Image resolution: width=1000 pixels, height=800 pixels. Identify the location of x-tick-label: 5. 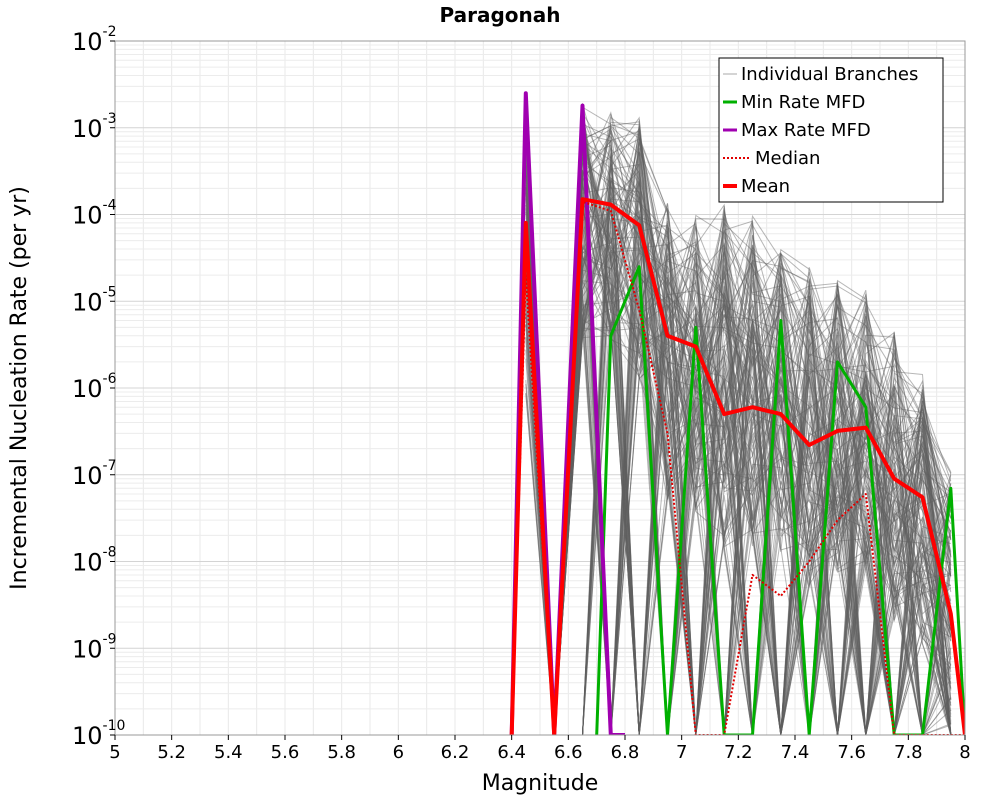
(114, 752).